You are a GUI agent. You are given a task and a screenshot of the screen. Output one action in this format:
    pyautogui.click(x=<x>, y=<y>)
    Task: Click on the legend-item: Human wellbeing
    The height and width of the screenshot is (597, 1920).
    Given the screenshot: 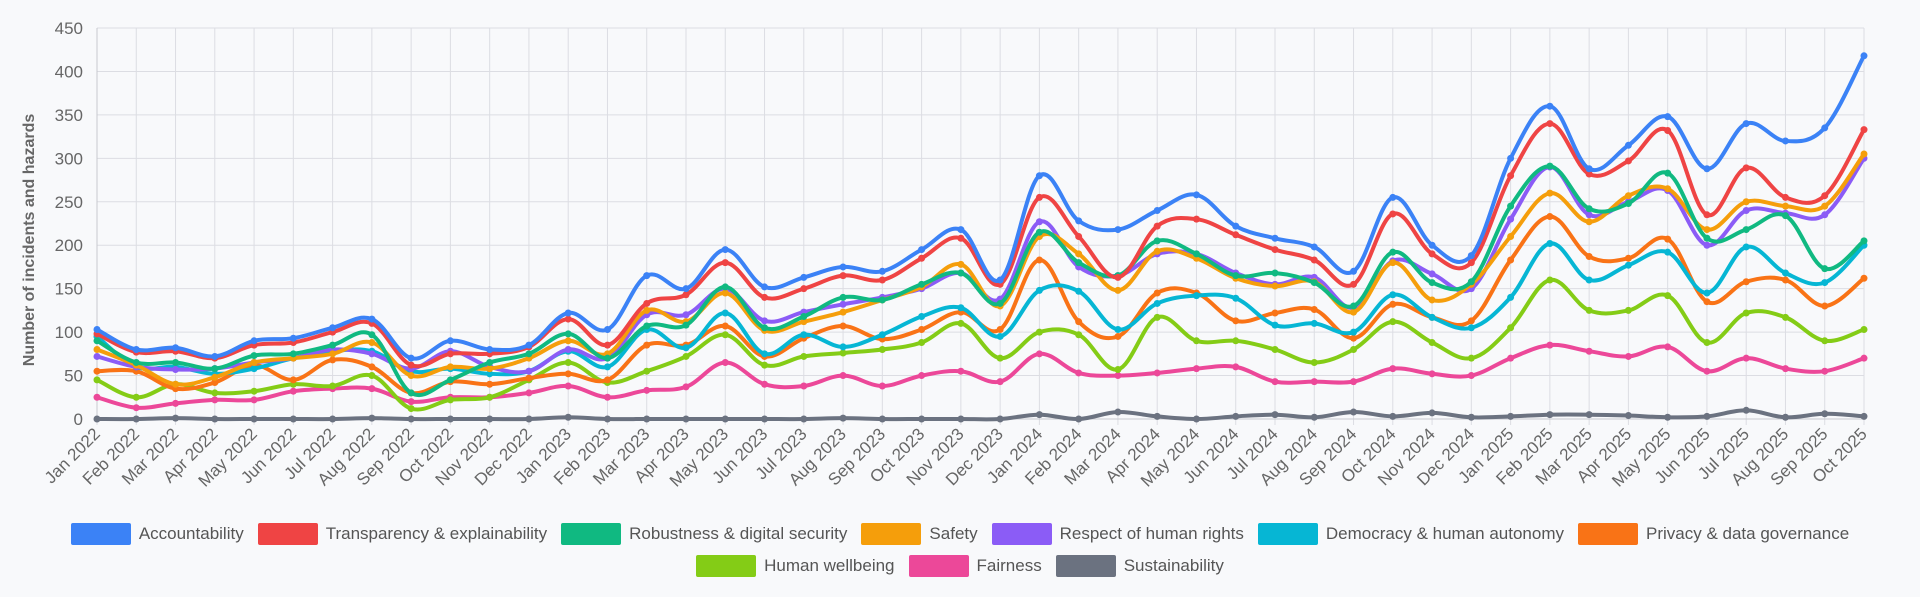 What is the action you would take?
    pyautogui.click(x=795, y=566)
    